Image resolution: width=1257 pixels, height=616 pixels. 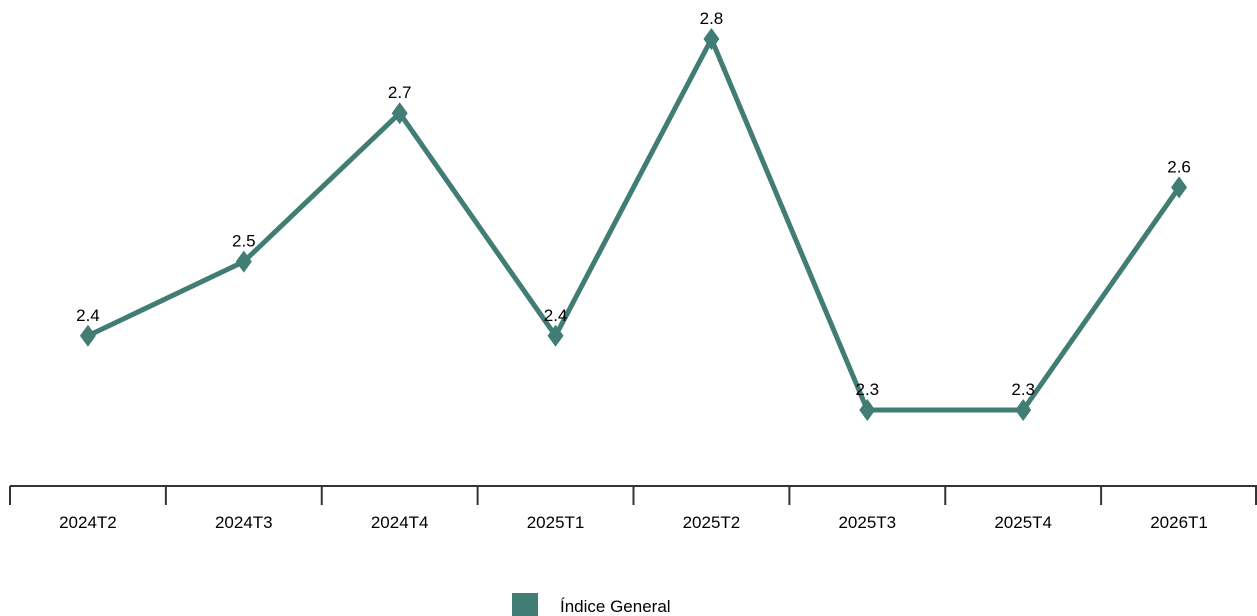 What do you see at coordinates (712, 522) in the screenshot?
I see `x-tick-label: 2025T2` at bounding box center [712, 522].